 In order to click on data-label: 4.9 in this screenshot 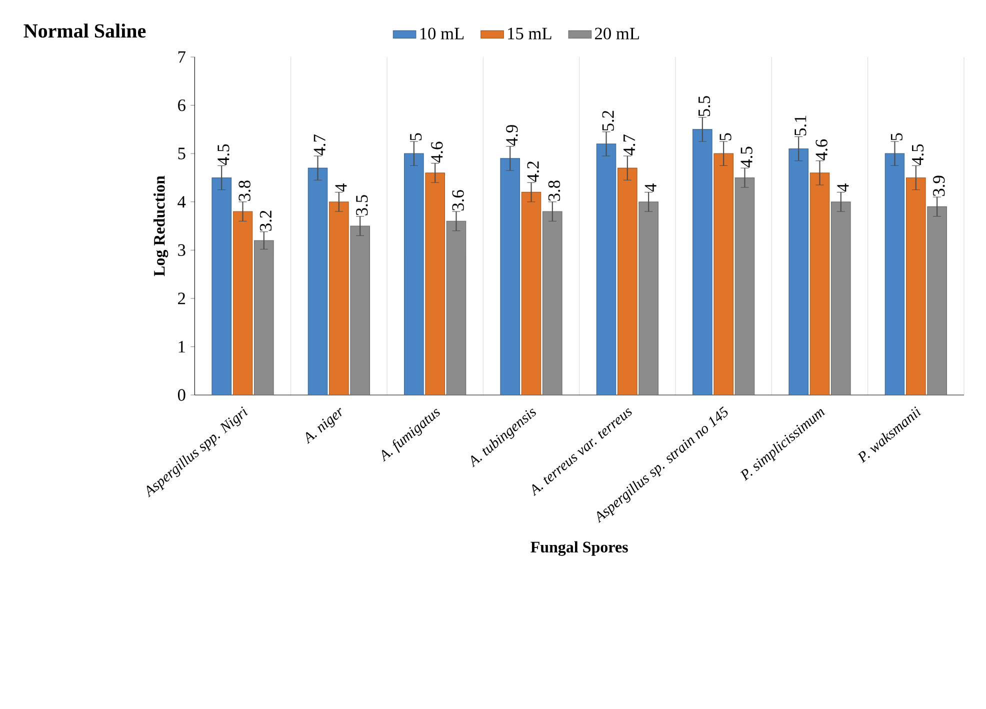, I will do `click(512, 135)`.